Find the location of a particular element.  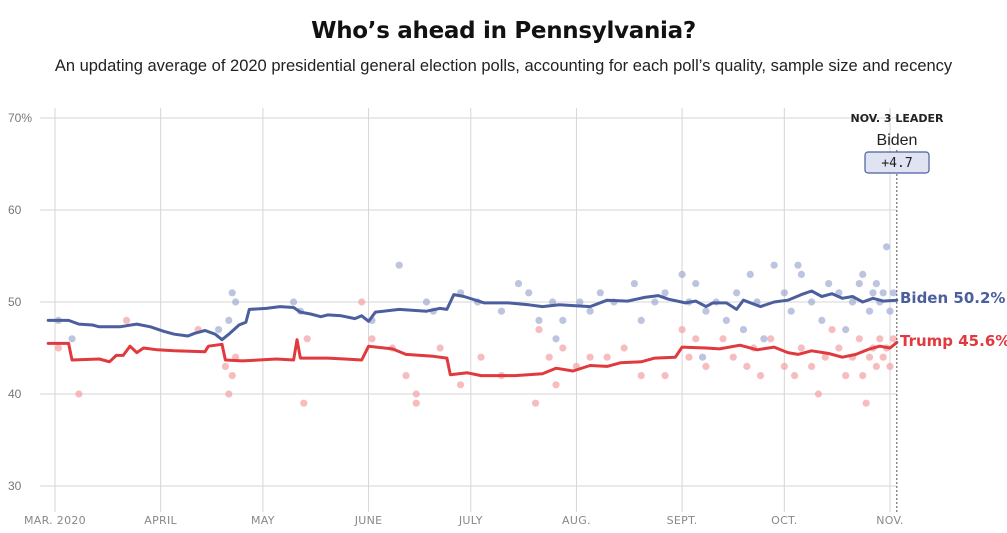

y-tick-label: 40 is located at coordinates (15, 394).